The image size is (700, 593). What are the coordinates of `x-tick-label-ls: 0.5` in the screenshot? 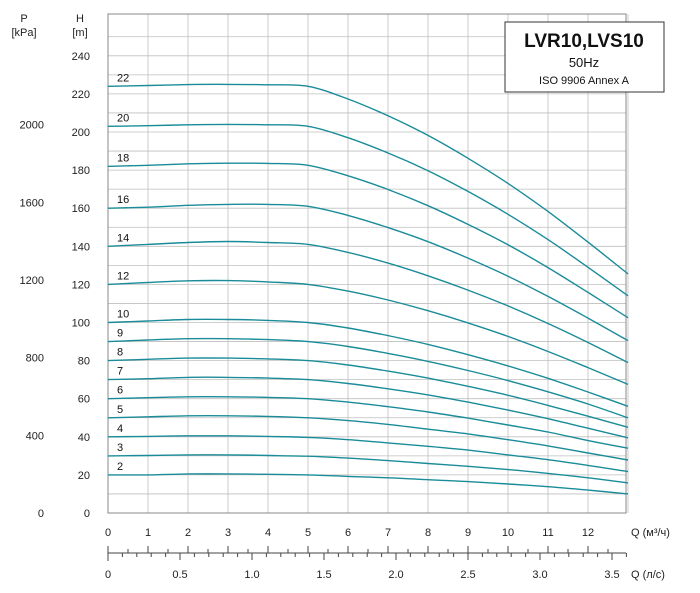 It's located at (179, 575).